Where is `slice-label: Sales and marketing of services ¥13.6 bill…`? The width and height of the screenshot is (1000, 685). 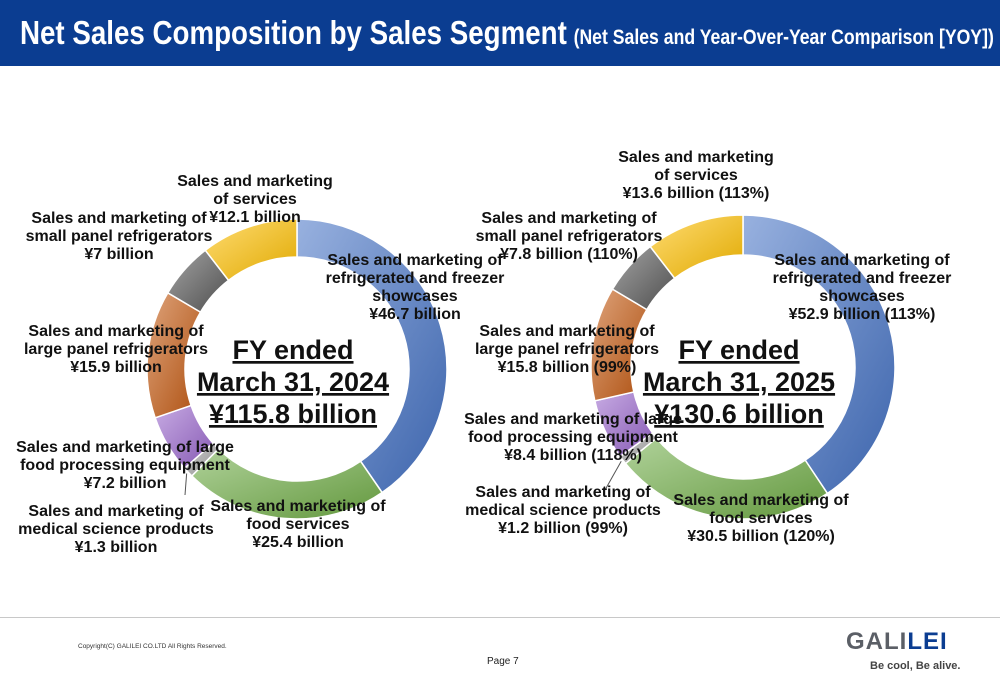 slice-label: Sales and marketing of services ¥13.6 bill… is located at coordinates (696, 175).